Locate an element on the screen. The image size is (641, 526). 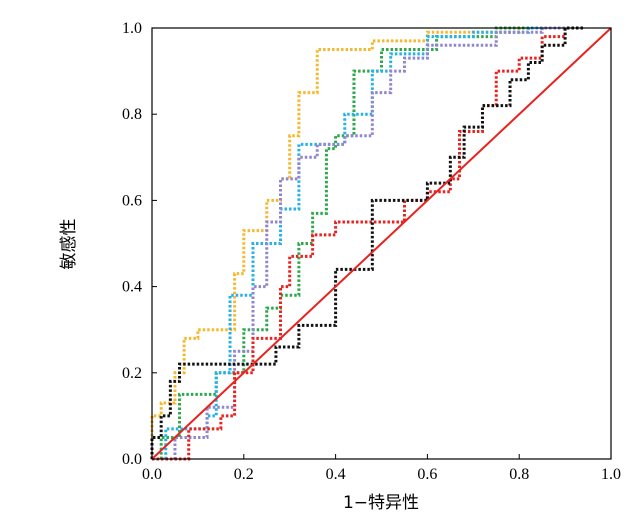
x-tick-label: 1.0 is located at coordinates (611, 474).